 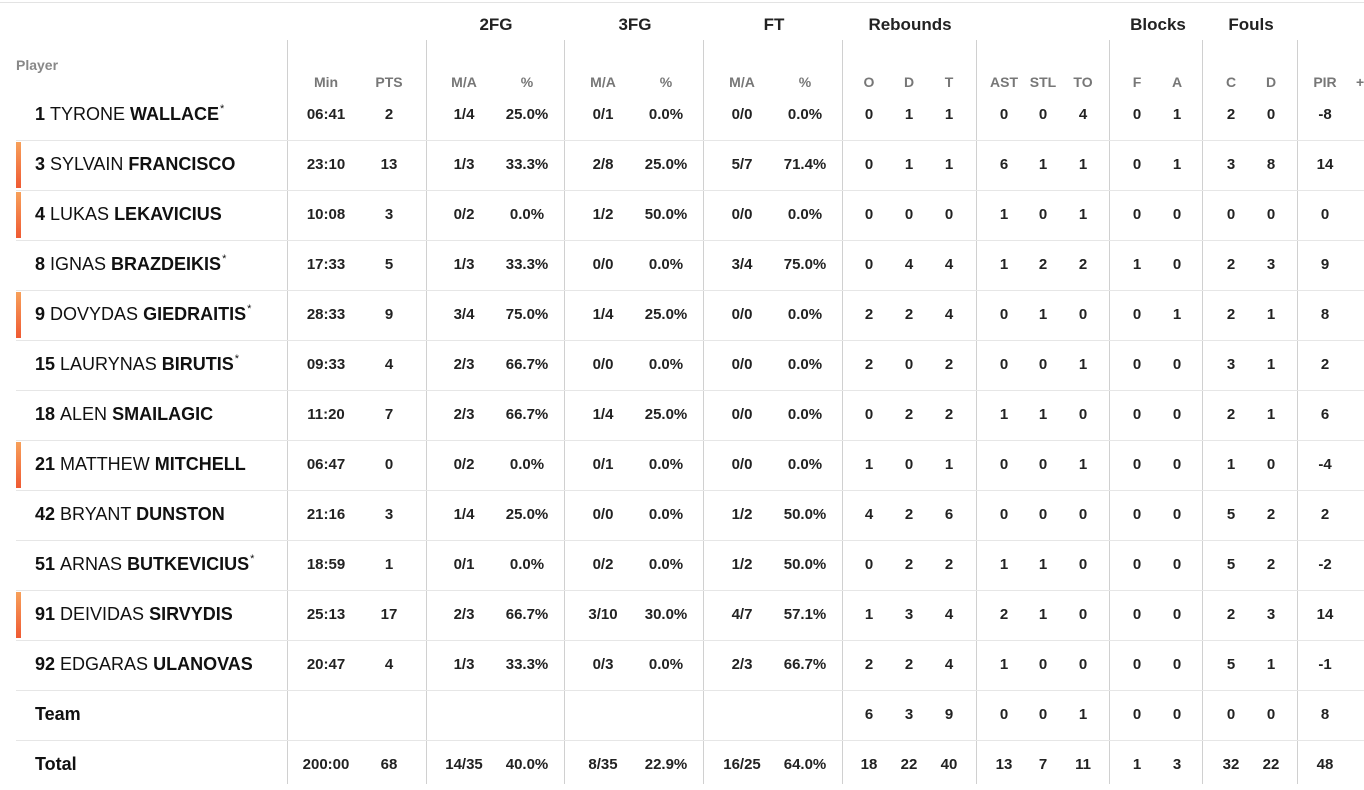 I want to click on player-number: 8, so click(x=40, y=264).